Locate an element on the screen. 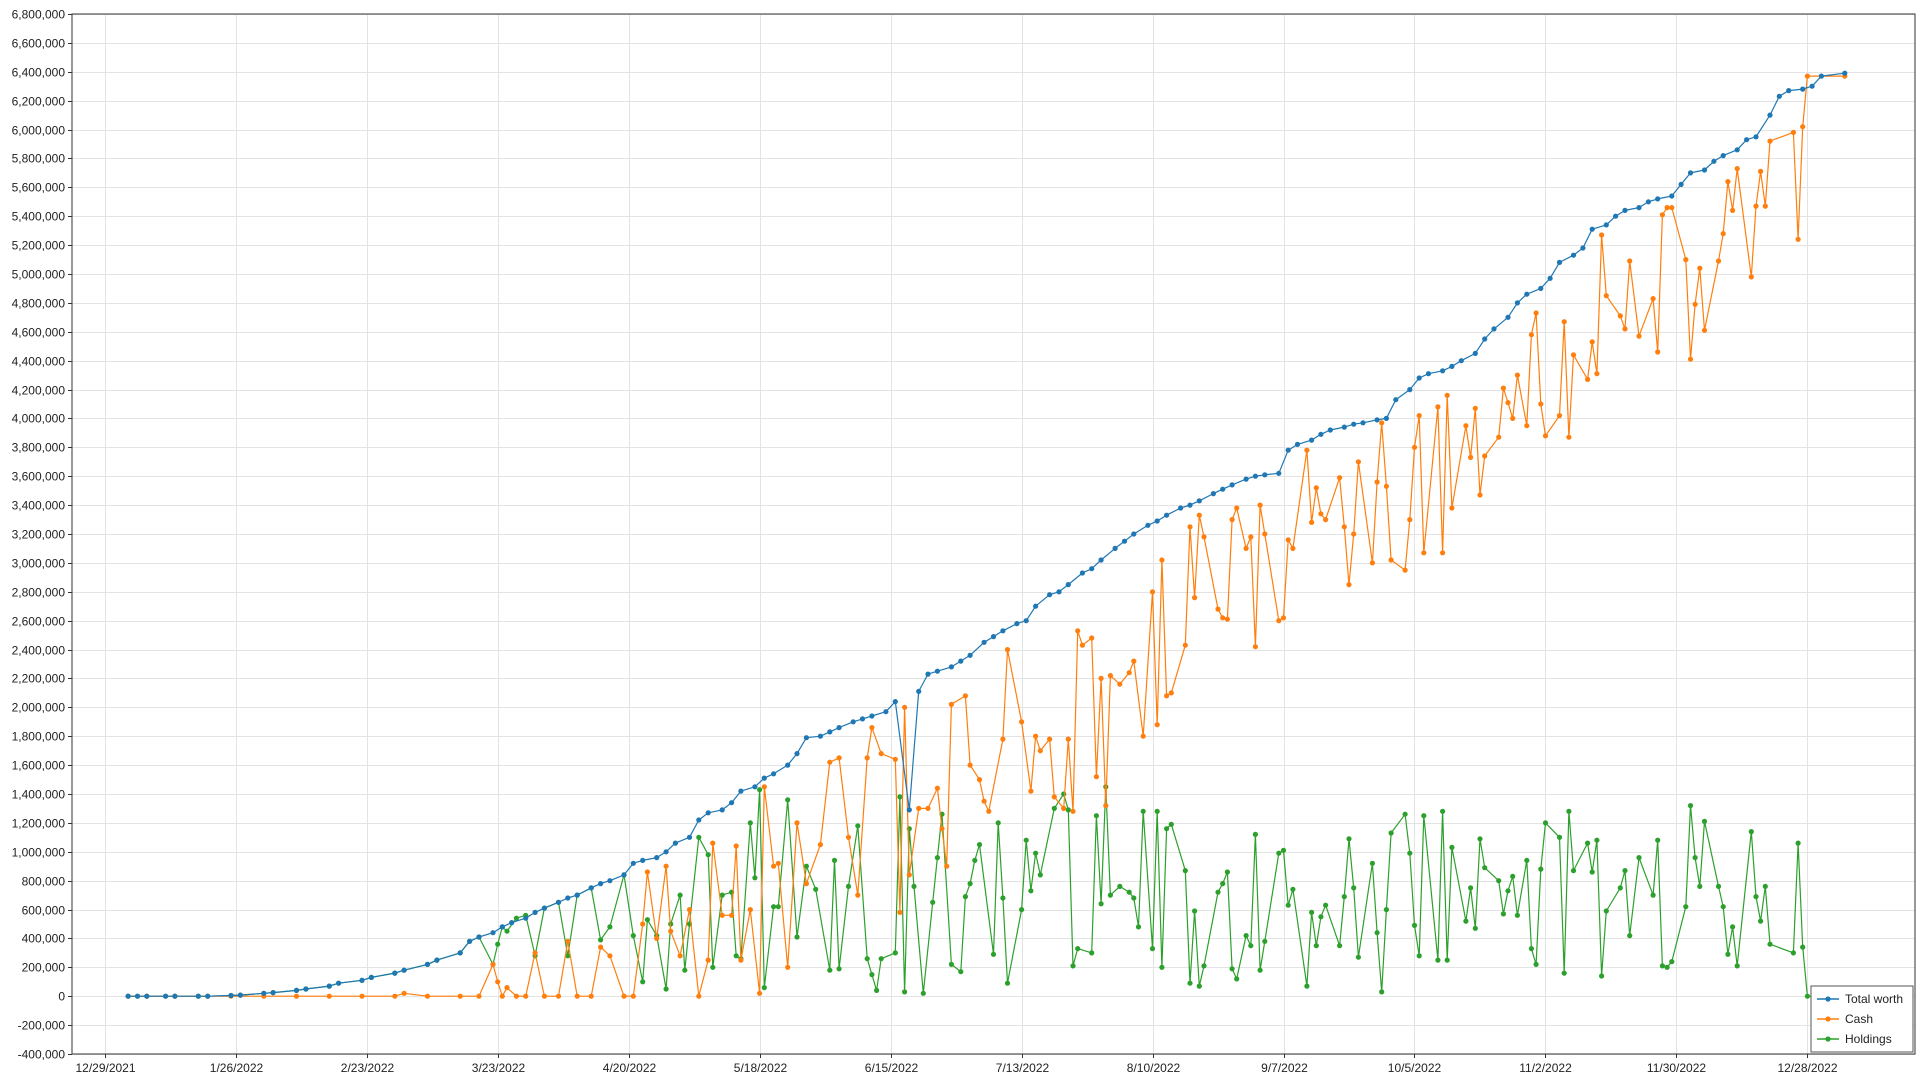 This screenshot has width=1920, height=1085. legend-item-holdings: Holdings is located at coordinates (1854, 1039).